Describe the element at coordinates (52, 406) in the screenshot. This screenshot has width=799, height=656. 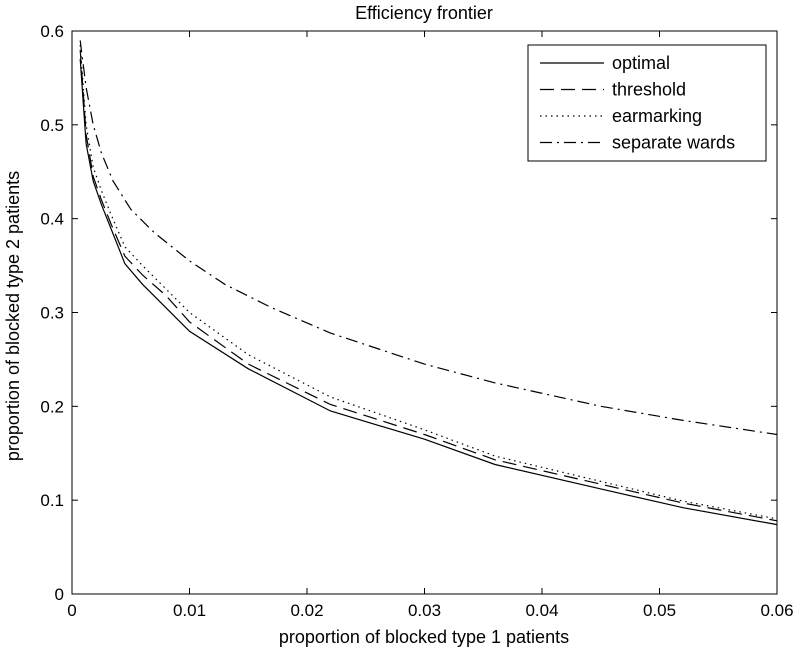
I see `y-tick-label: 0.2` at that location.